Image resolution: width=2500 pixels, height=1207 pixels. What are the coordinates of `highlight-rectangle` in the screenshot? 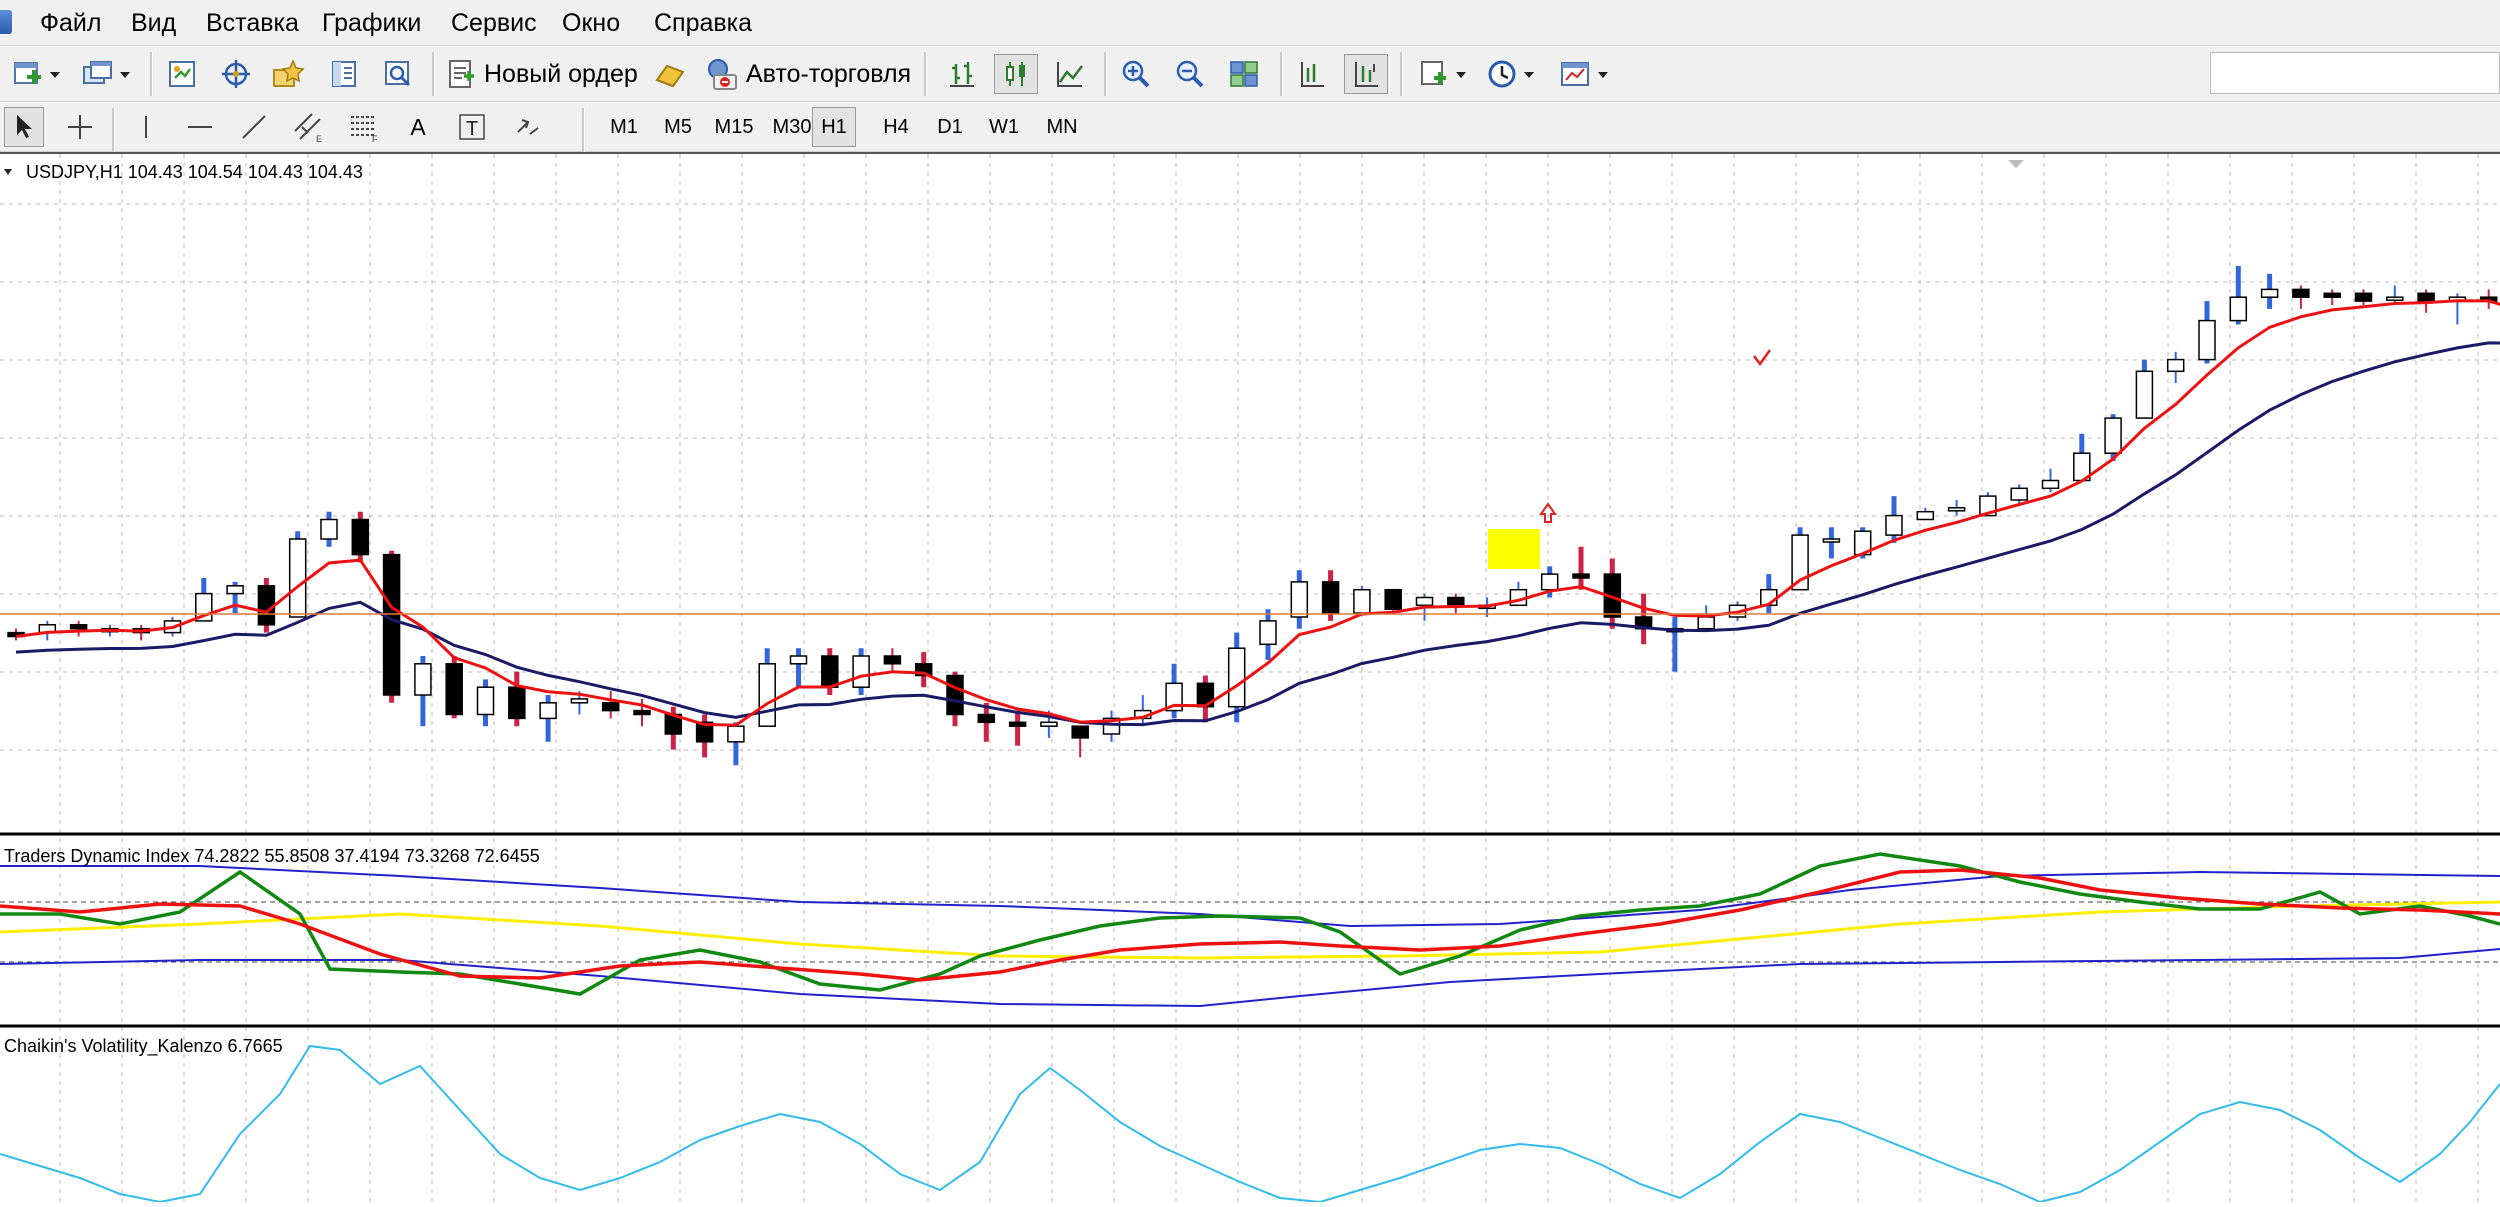 It's located at (1514, 549).